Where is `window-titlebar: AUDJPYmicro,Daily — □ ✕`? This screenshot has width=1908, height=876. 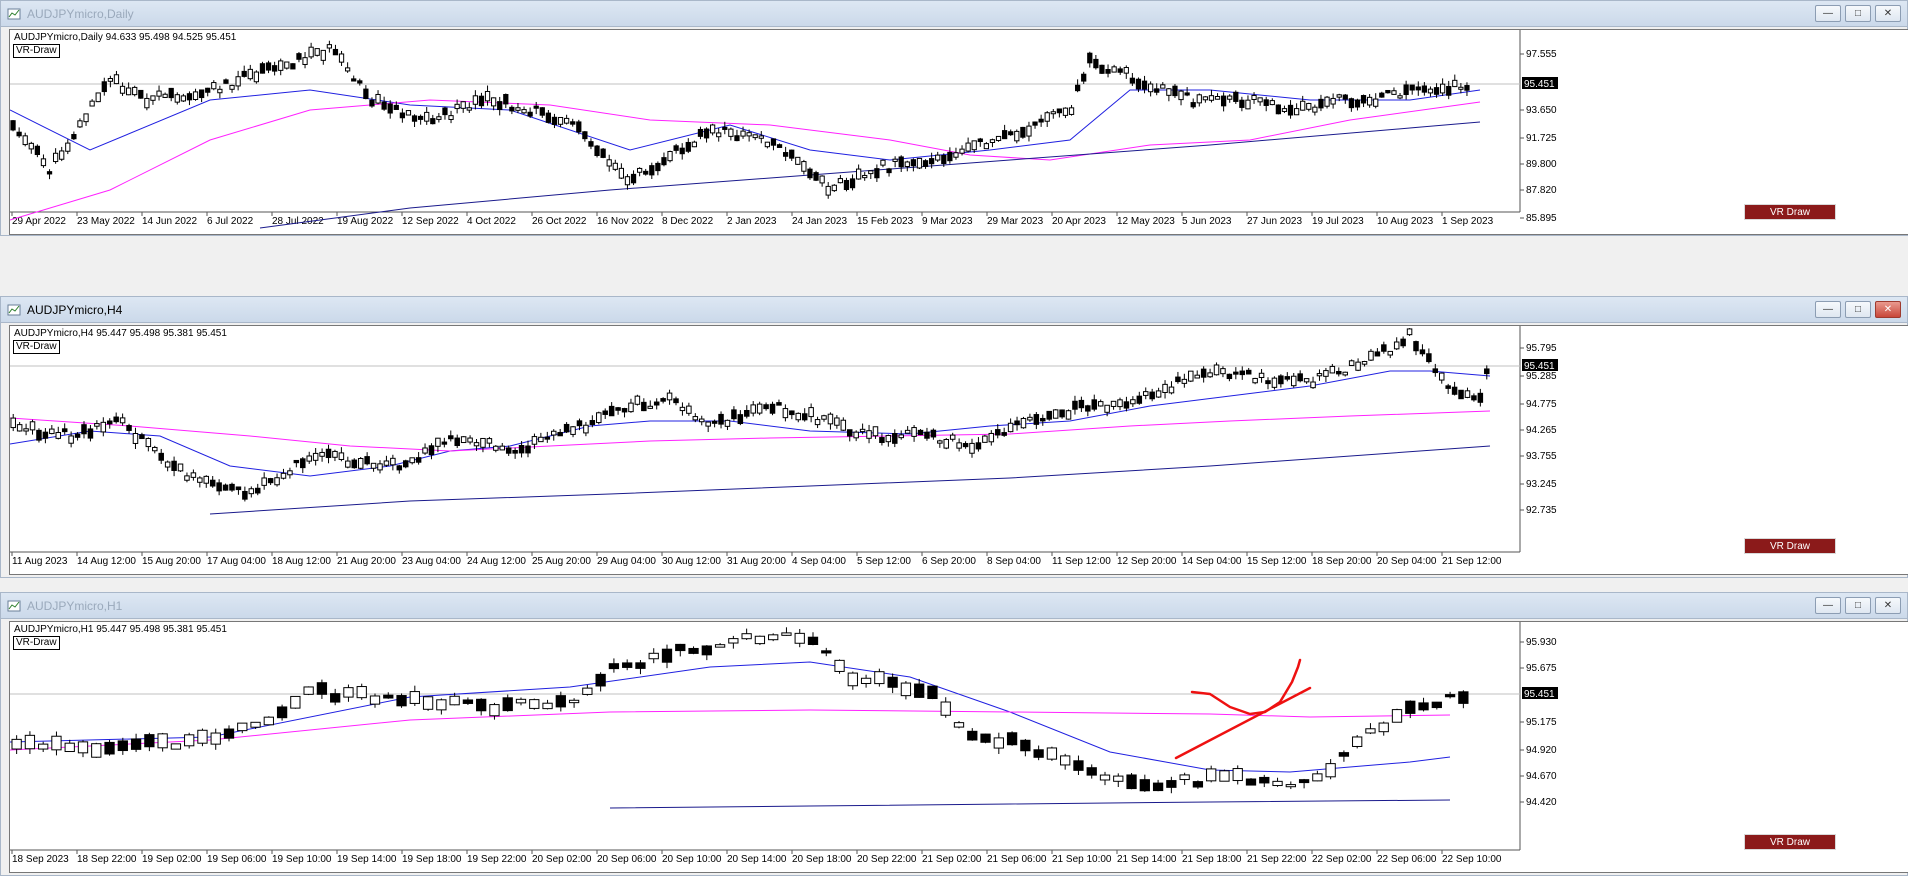
window-titlebar: AUDJPYmicro,Daily — □ ✕ is located at coordinates (954, 14).